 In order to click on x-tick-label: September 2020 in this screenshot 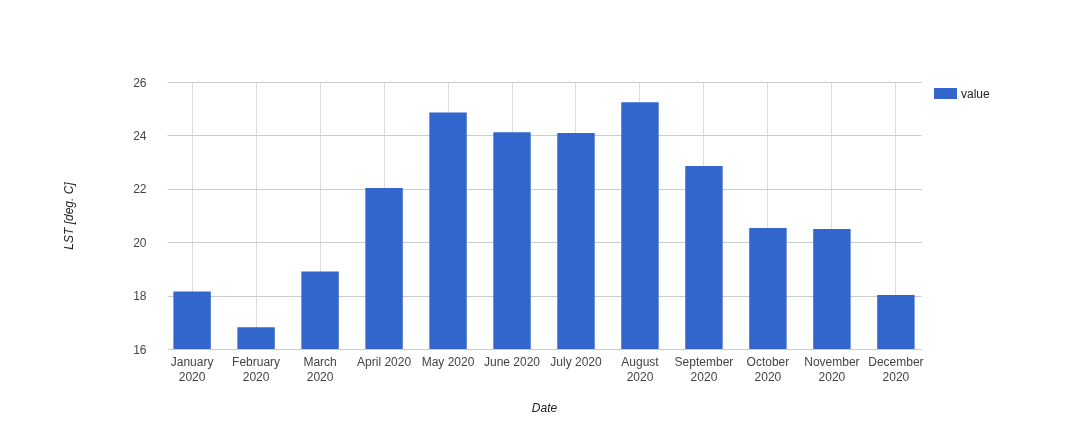, I will do `click(704, 369)`.